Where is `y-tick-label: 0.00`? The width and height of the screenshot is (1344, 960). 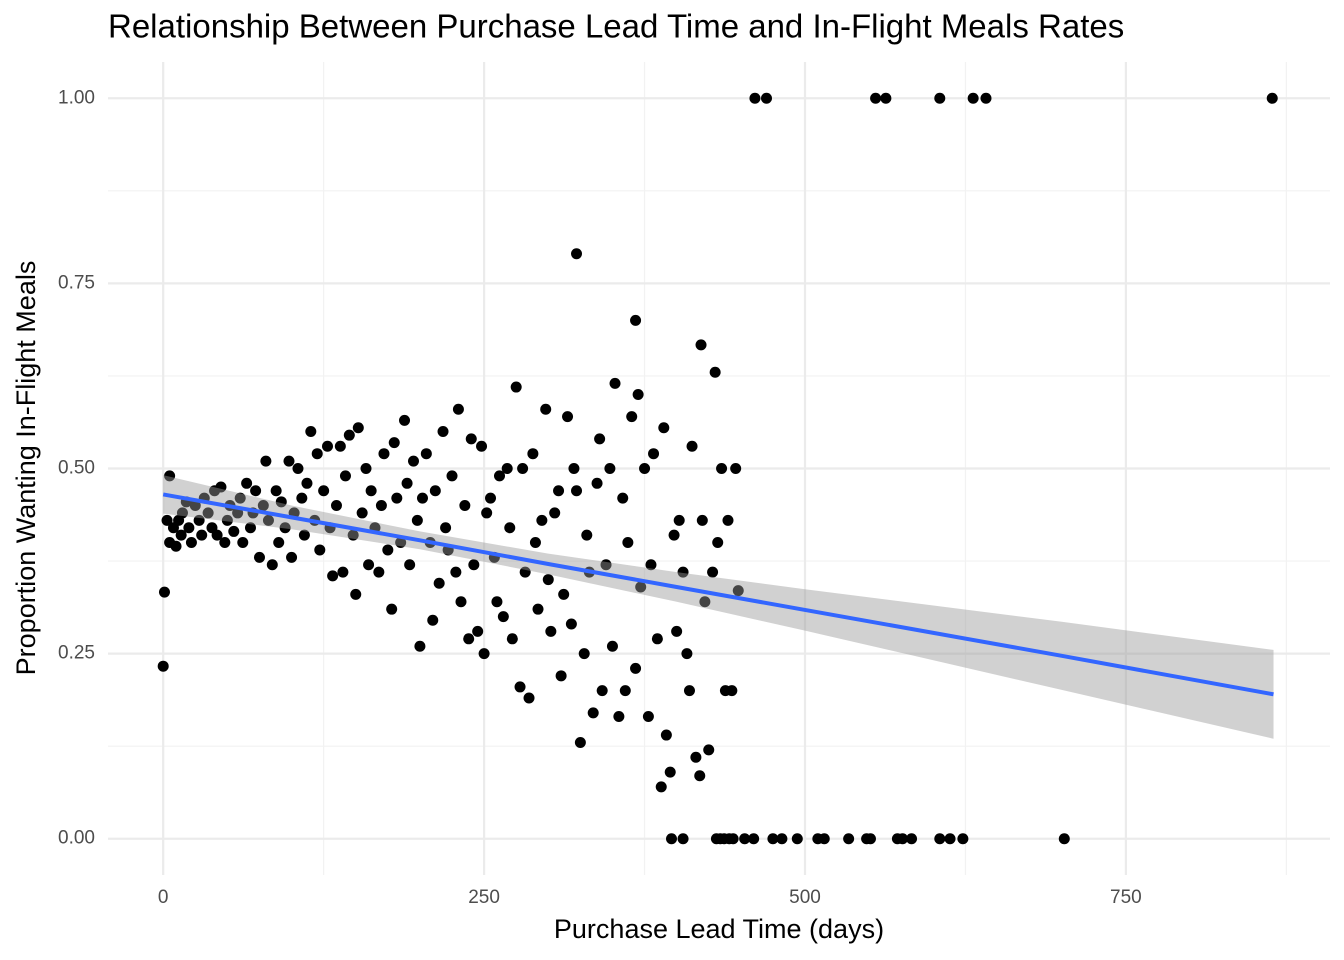
y-tick-label: 0.00 is located at coordinates (76, 838).